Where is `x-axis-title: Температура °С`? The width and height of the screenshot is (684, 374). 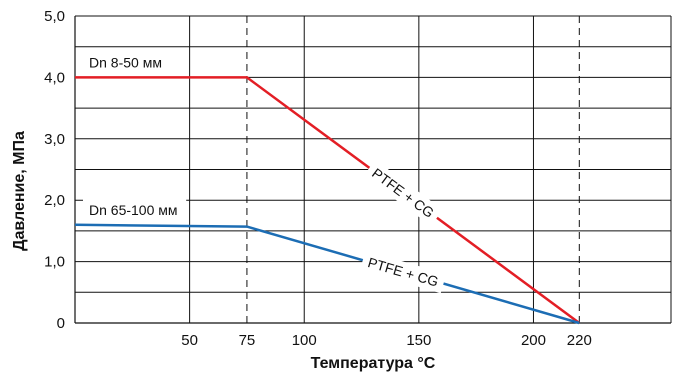 x-axis-title: Температура °С is located at coordinates (373, 363).